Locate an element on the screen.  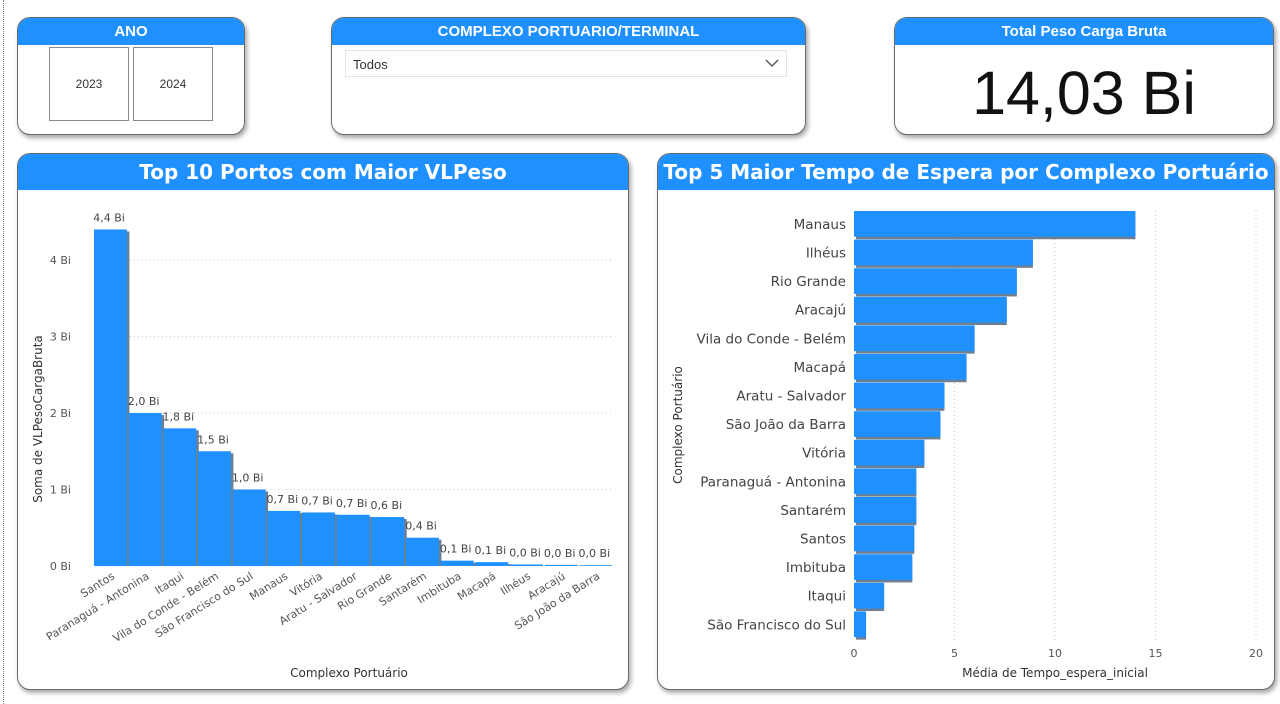
data-label: 1,0 Bi is located at coordinates (248, 478).